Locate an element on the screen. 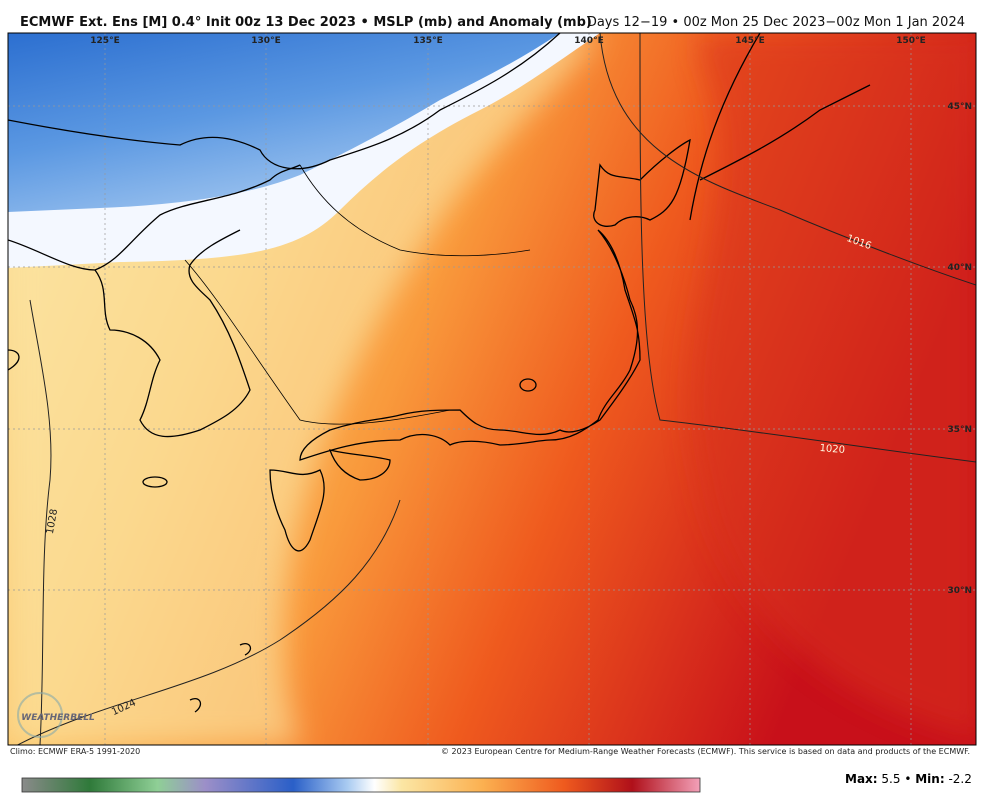 The height and width of the screenshot is (812, 984). lon-label: 125°E is located at coordinates (104, 41).